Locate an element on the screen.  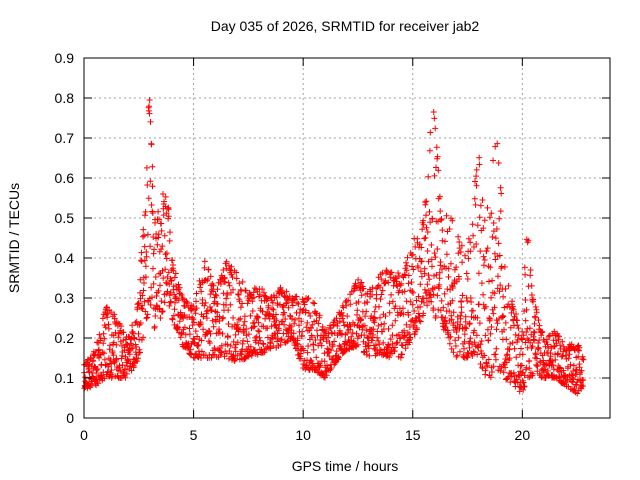
y-tick-label: 0.9 is located at coordinates (65, 58).